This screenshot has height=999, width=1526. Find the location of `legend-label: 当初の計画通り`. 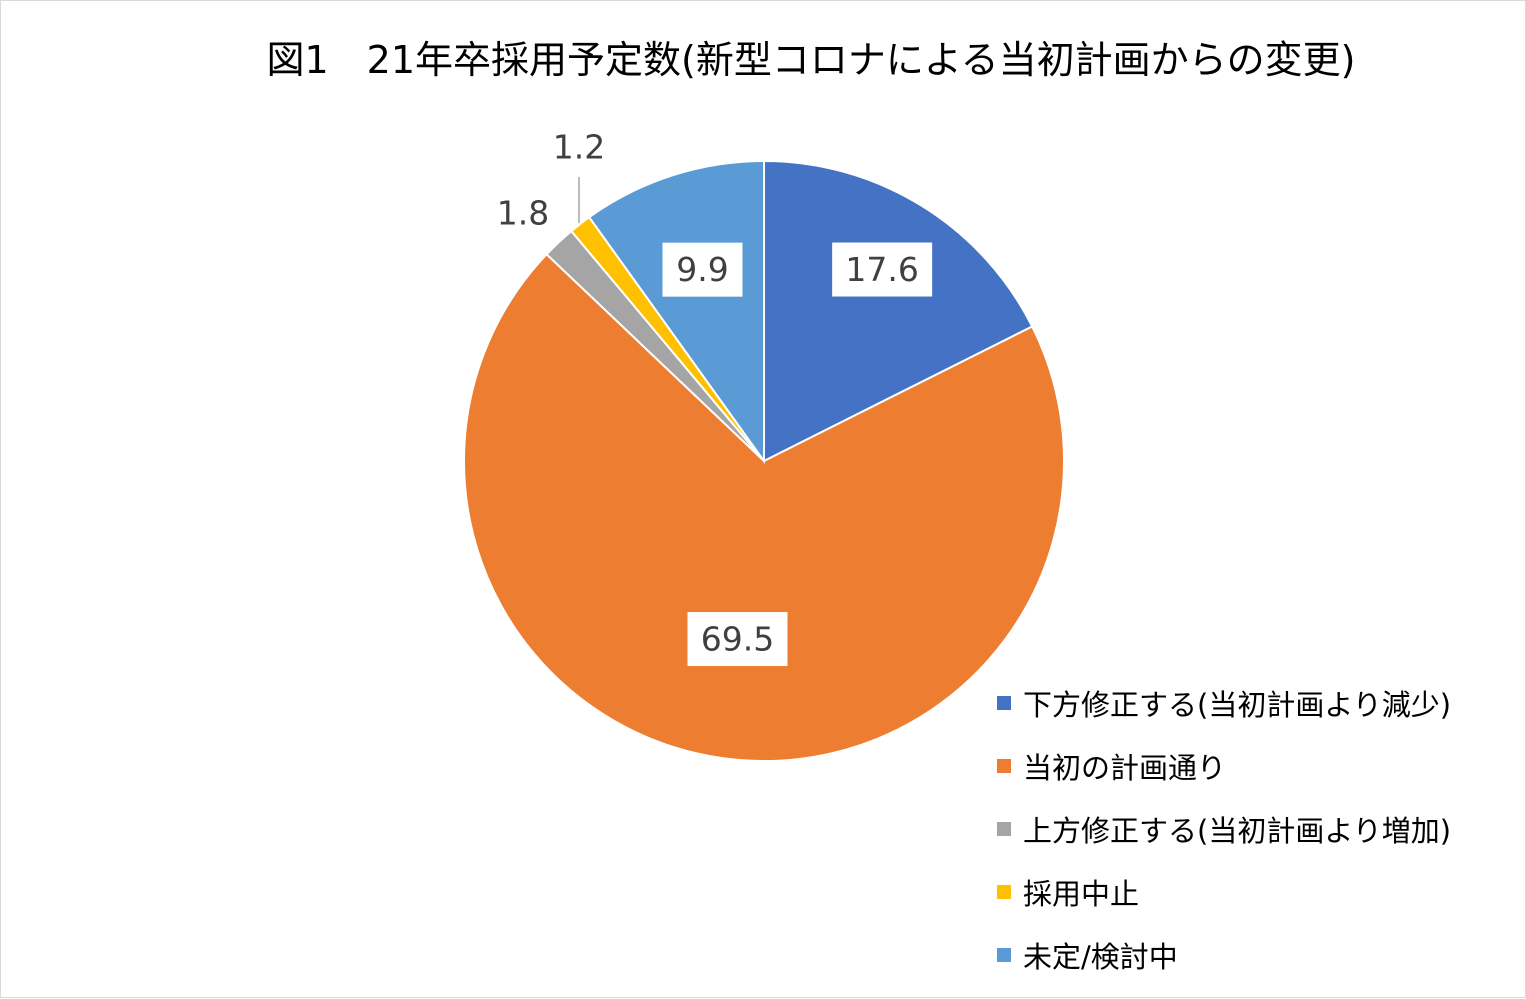

legend-label: 当初の計画通り is located at coordinates (1125, 767).